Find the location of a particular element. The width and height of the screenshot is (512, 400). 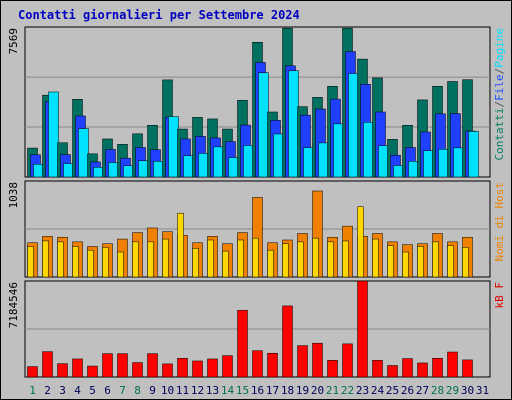

x-tick-label-11: 11 is located at coordinates (182, 390).